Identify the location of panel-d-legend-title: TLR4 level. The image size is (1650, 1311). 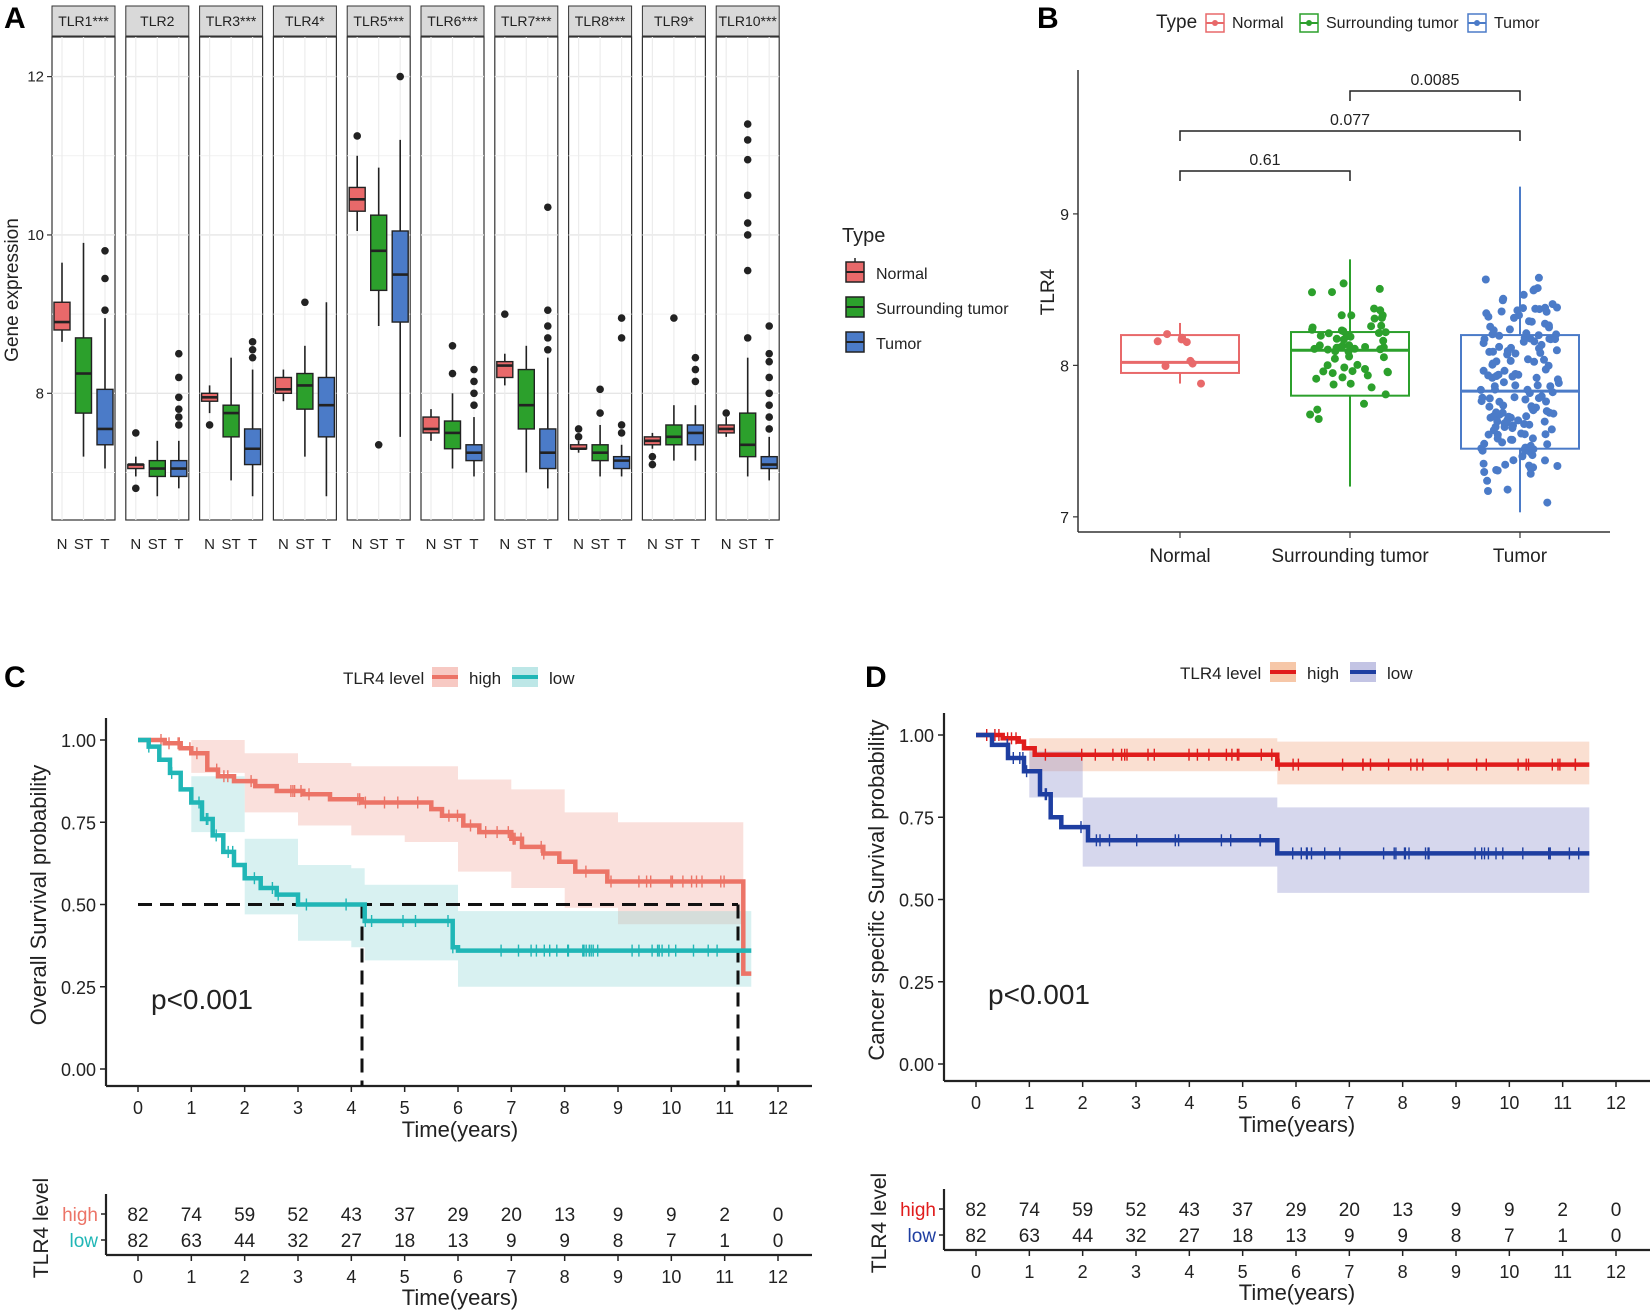
(1220, 673).